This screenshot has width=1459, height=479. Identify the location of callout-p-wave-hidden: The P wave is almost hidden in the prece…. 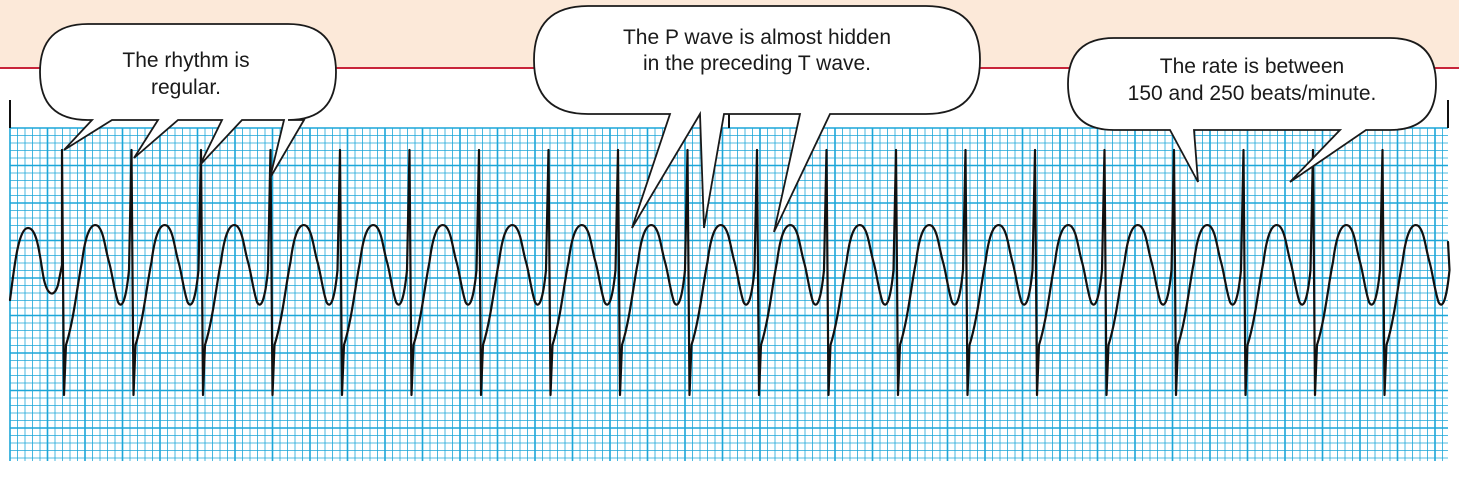
(757, 119).